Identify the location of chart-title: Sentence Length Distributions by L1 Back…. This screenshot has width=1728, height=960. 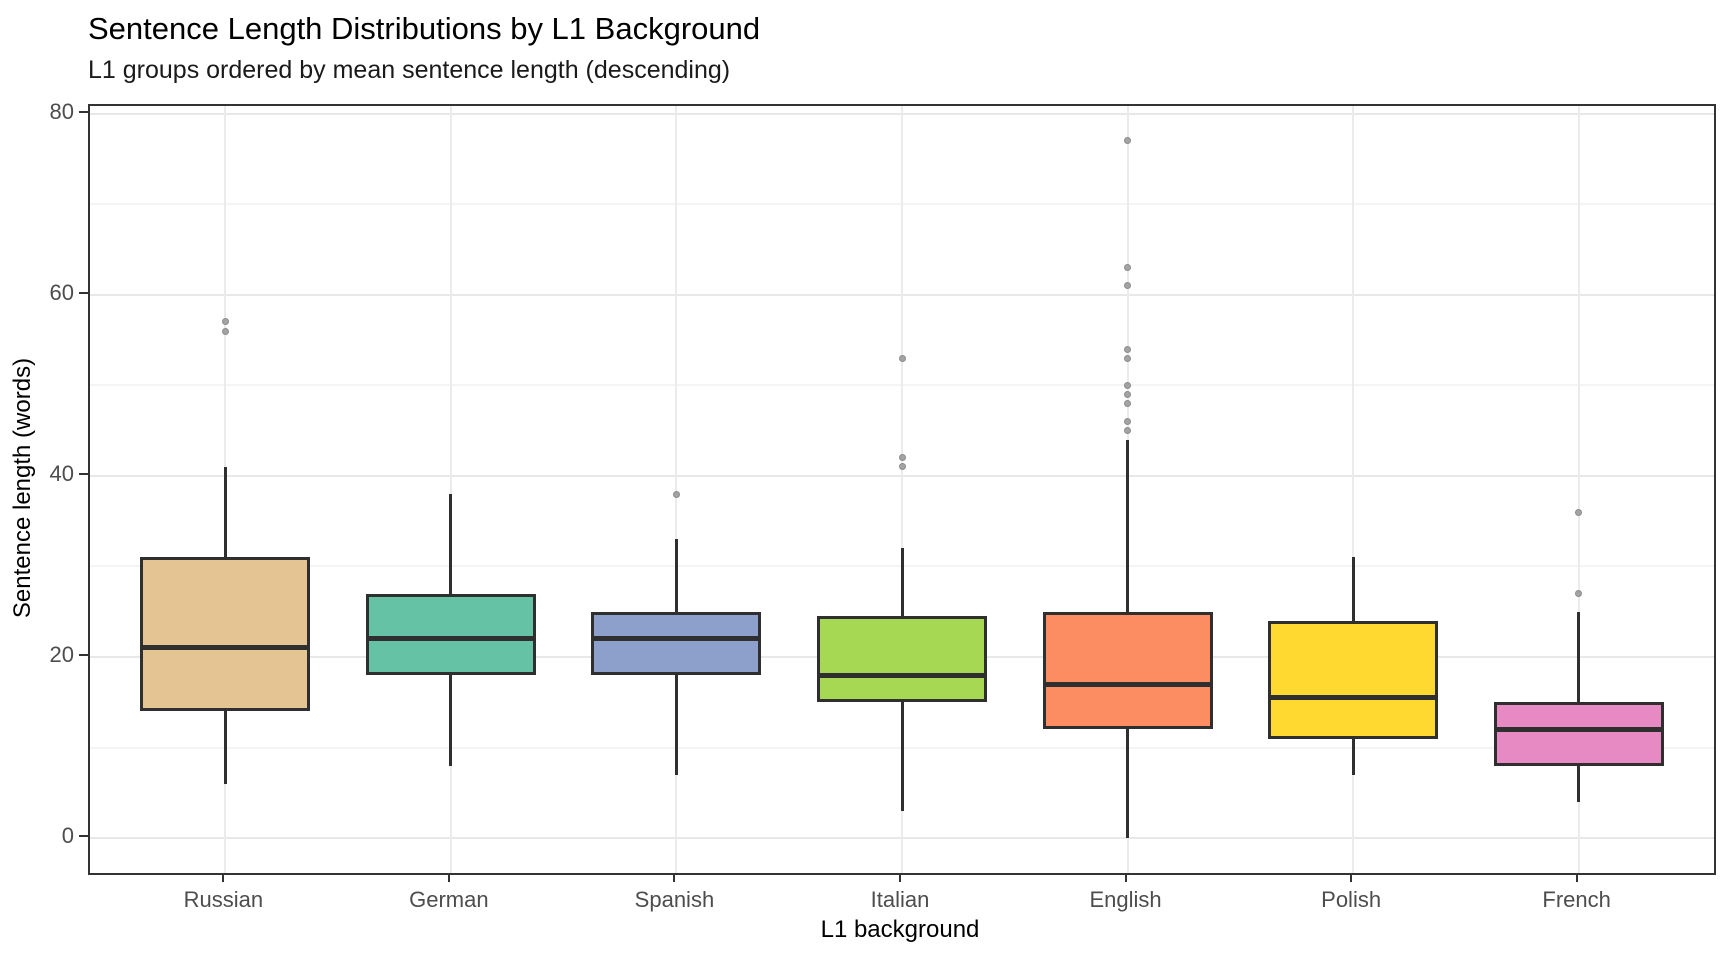
(424, 28).